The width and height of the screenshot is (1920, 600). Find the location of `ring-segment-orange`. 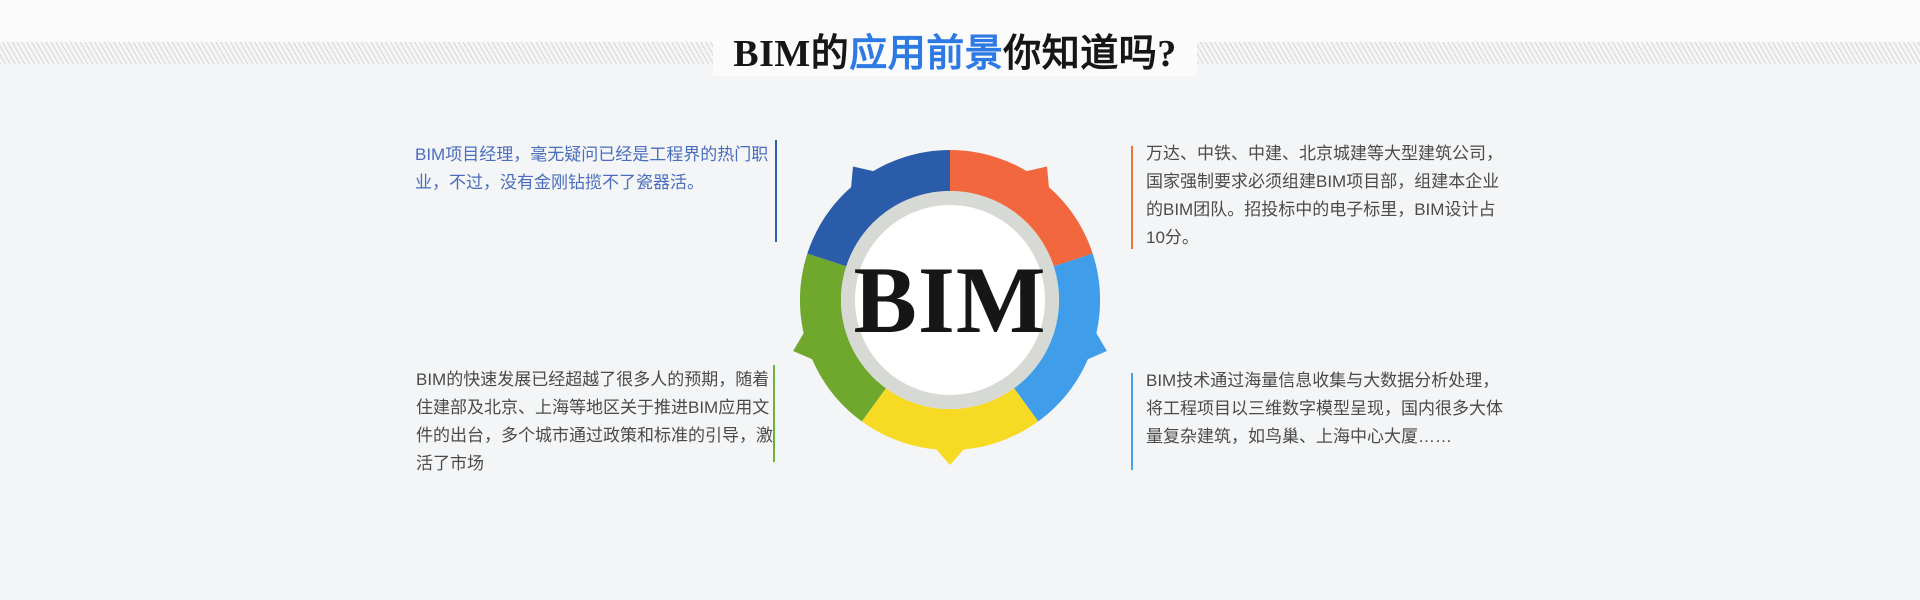

ring-segment-orange is located at coordinates (1021, 208).